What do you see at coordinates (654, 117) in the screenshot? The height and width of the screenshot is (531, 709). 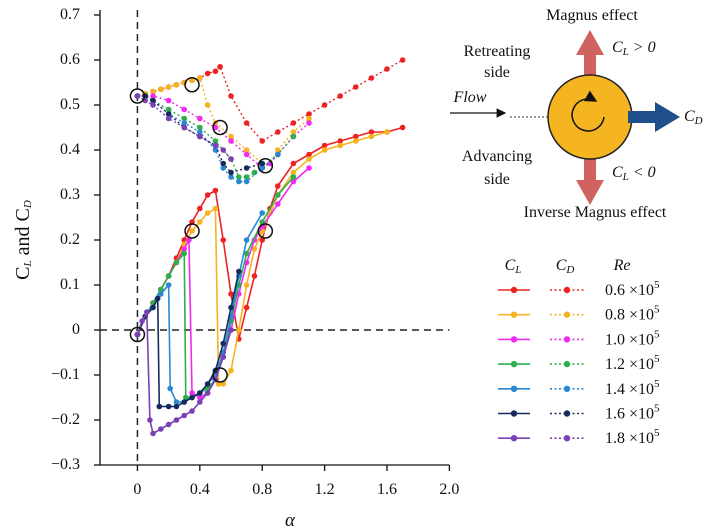 I see `drag-arrow` at bounding box center [654, 117].